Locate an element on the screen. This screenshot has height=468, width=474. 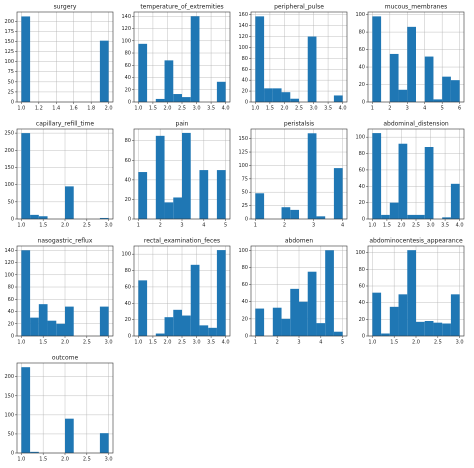
x-tick-label: 6 is located at coordinates (459, 109).